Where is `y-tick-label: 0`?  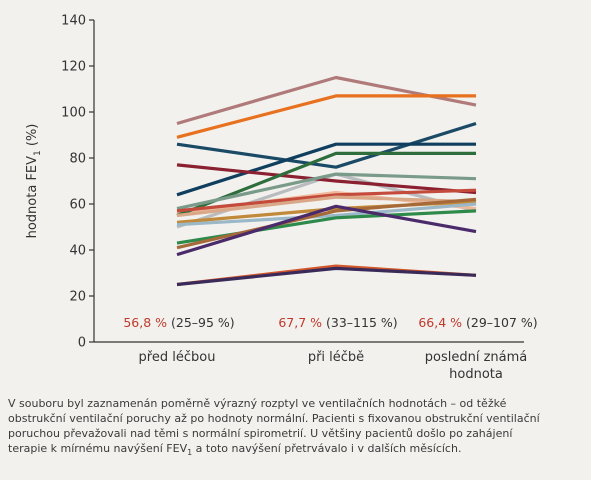 y-tick-label: 0 is located at coordinates (82, 343).